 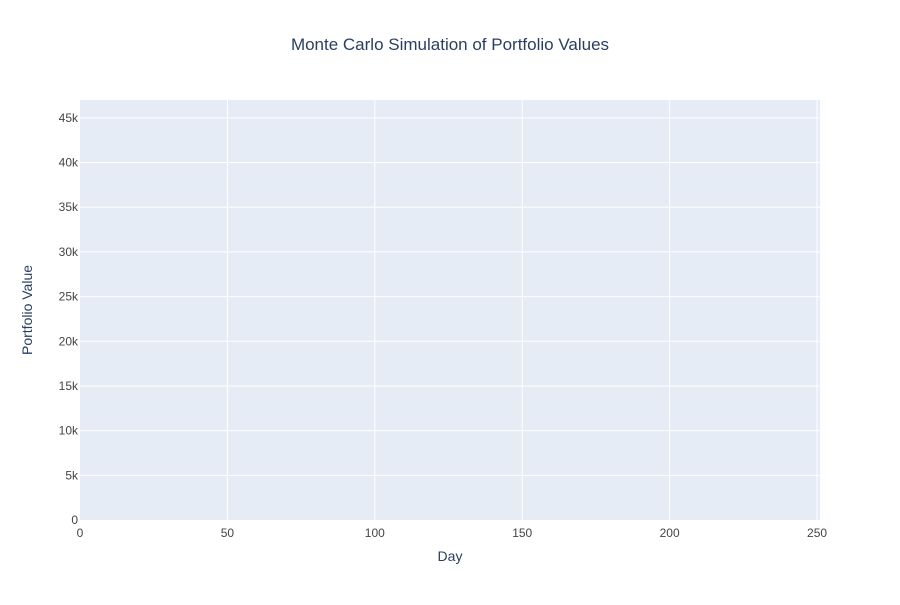 What do you see at coordinates (817, 533) in the screenshot?
I see `x-tick-label: 250` at bounding box center [817, 533].